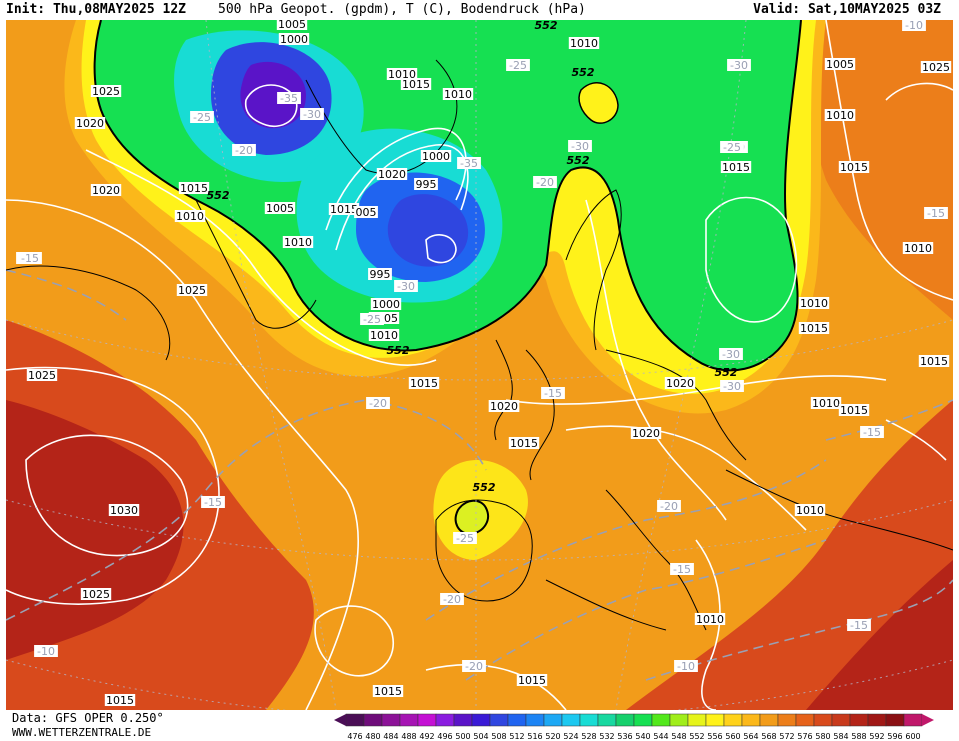  Describe the element at coordinates (876, 736) in the screenshot. I see `legend-value: 592` at that location.